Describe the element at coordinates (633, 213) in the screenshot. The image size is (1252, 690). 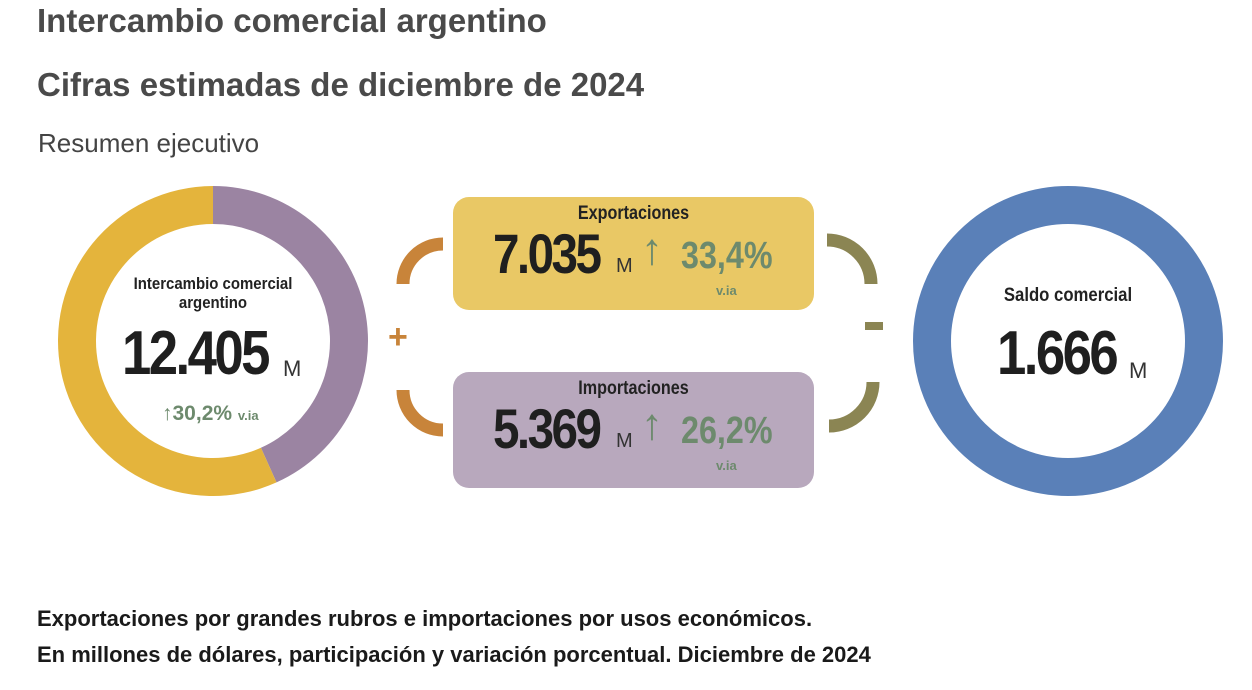
I see `exports-label: Exportaciones` at that location.